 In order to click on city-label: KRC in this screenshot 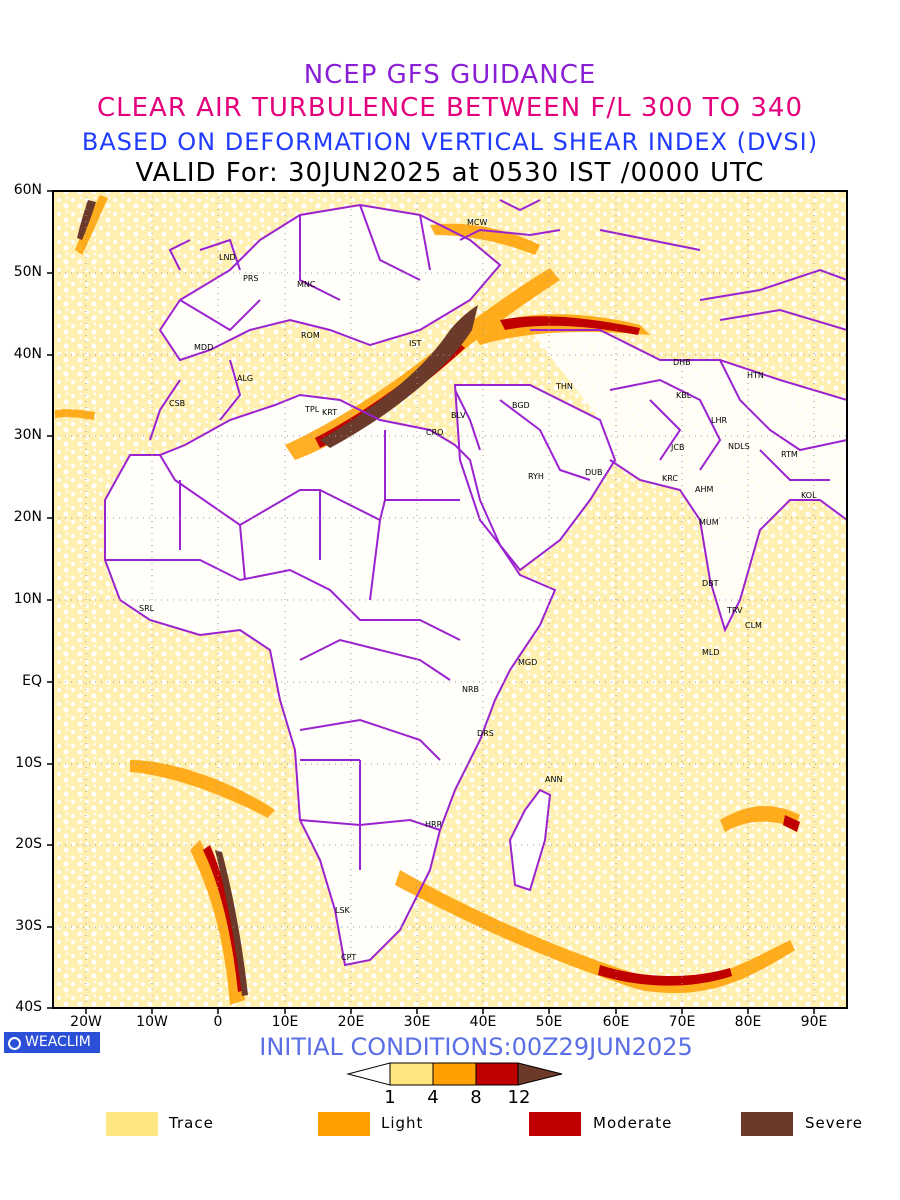, I will do `click(670, 478)`.